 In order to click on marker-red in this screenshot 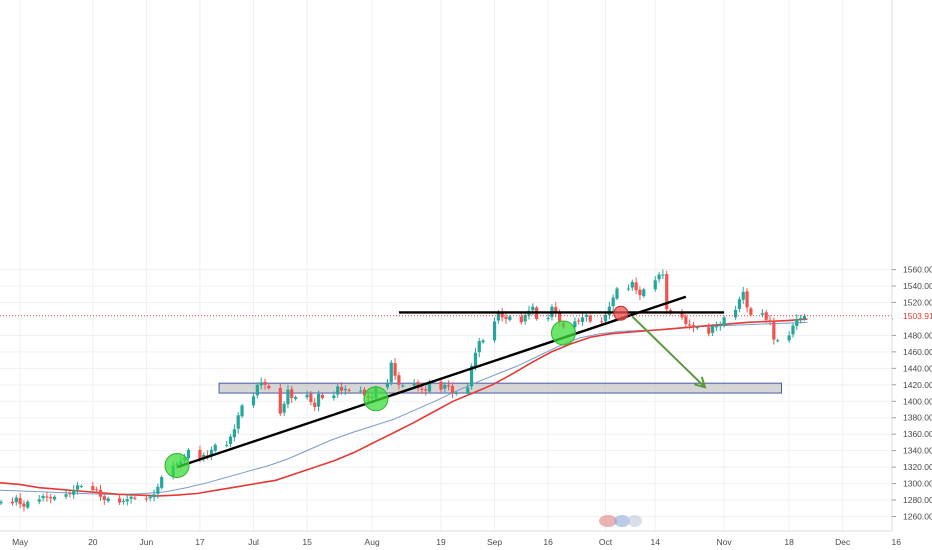, I will do `click(621, 313)`.